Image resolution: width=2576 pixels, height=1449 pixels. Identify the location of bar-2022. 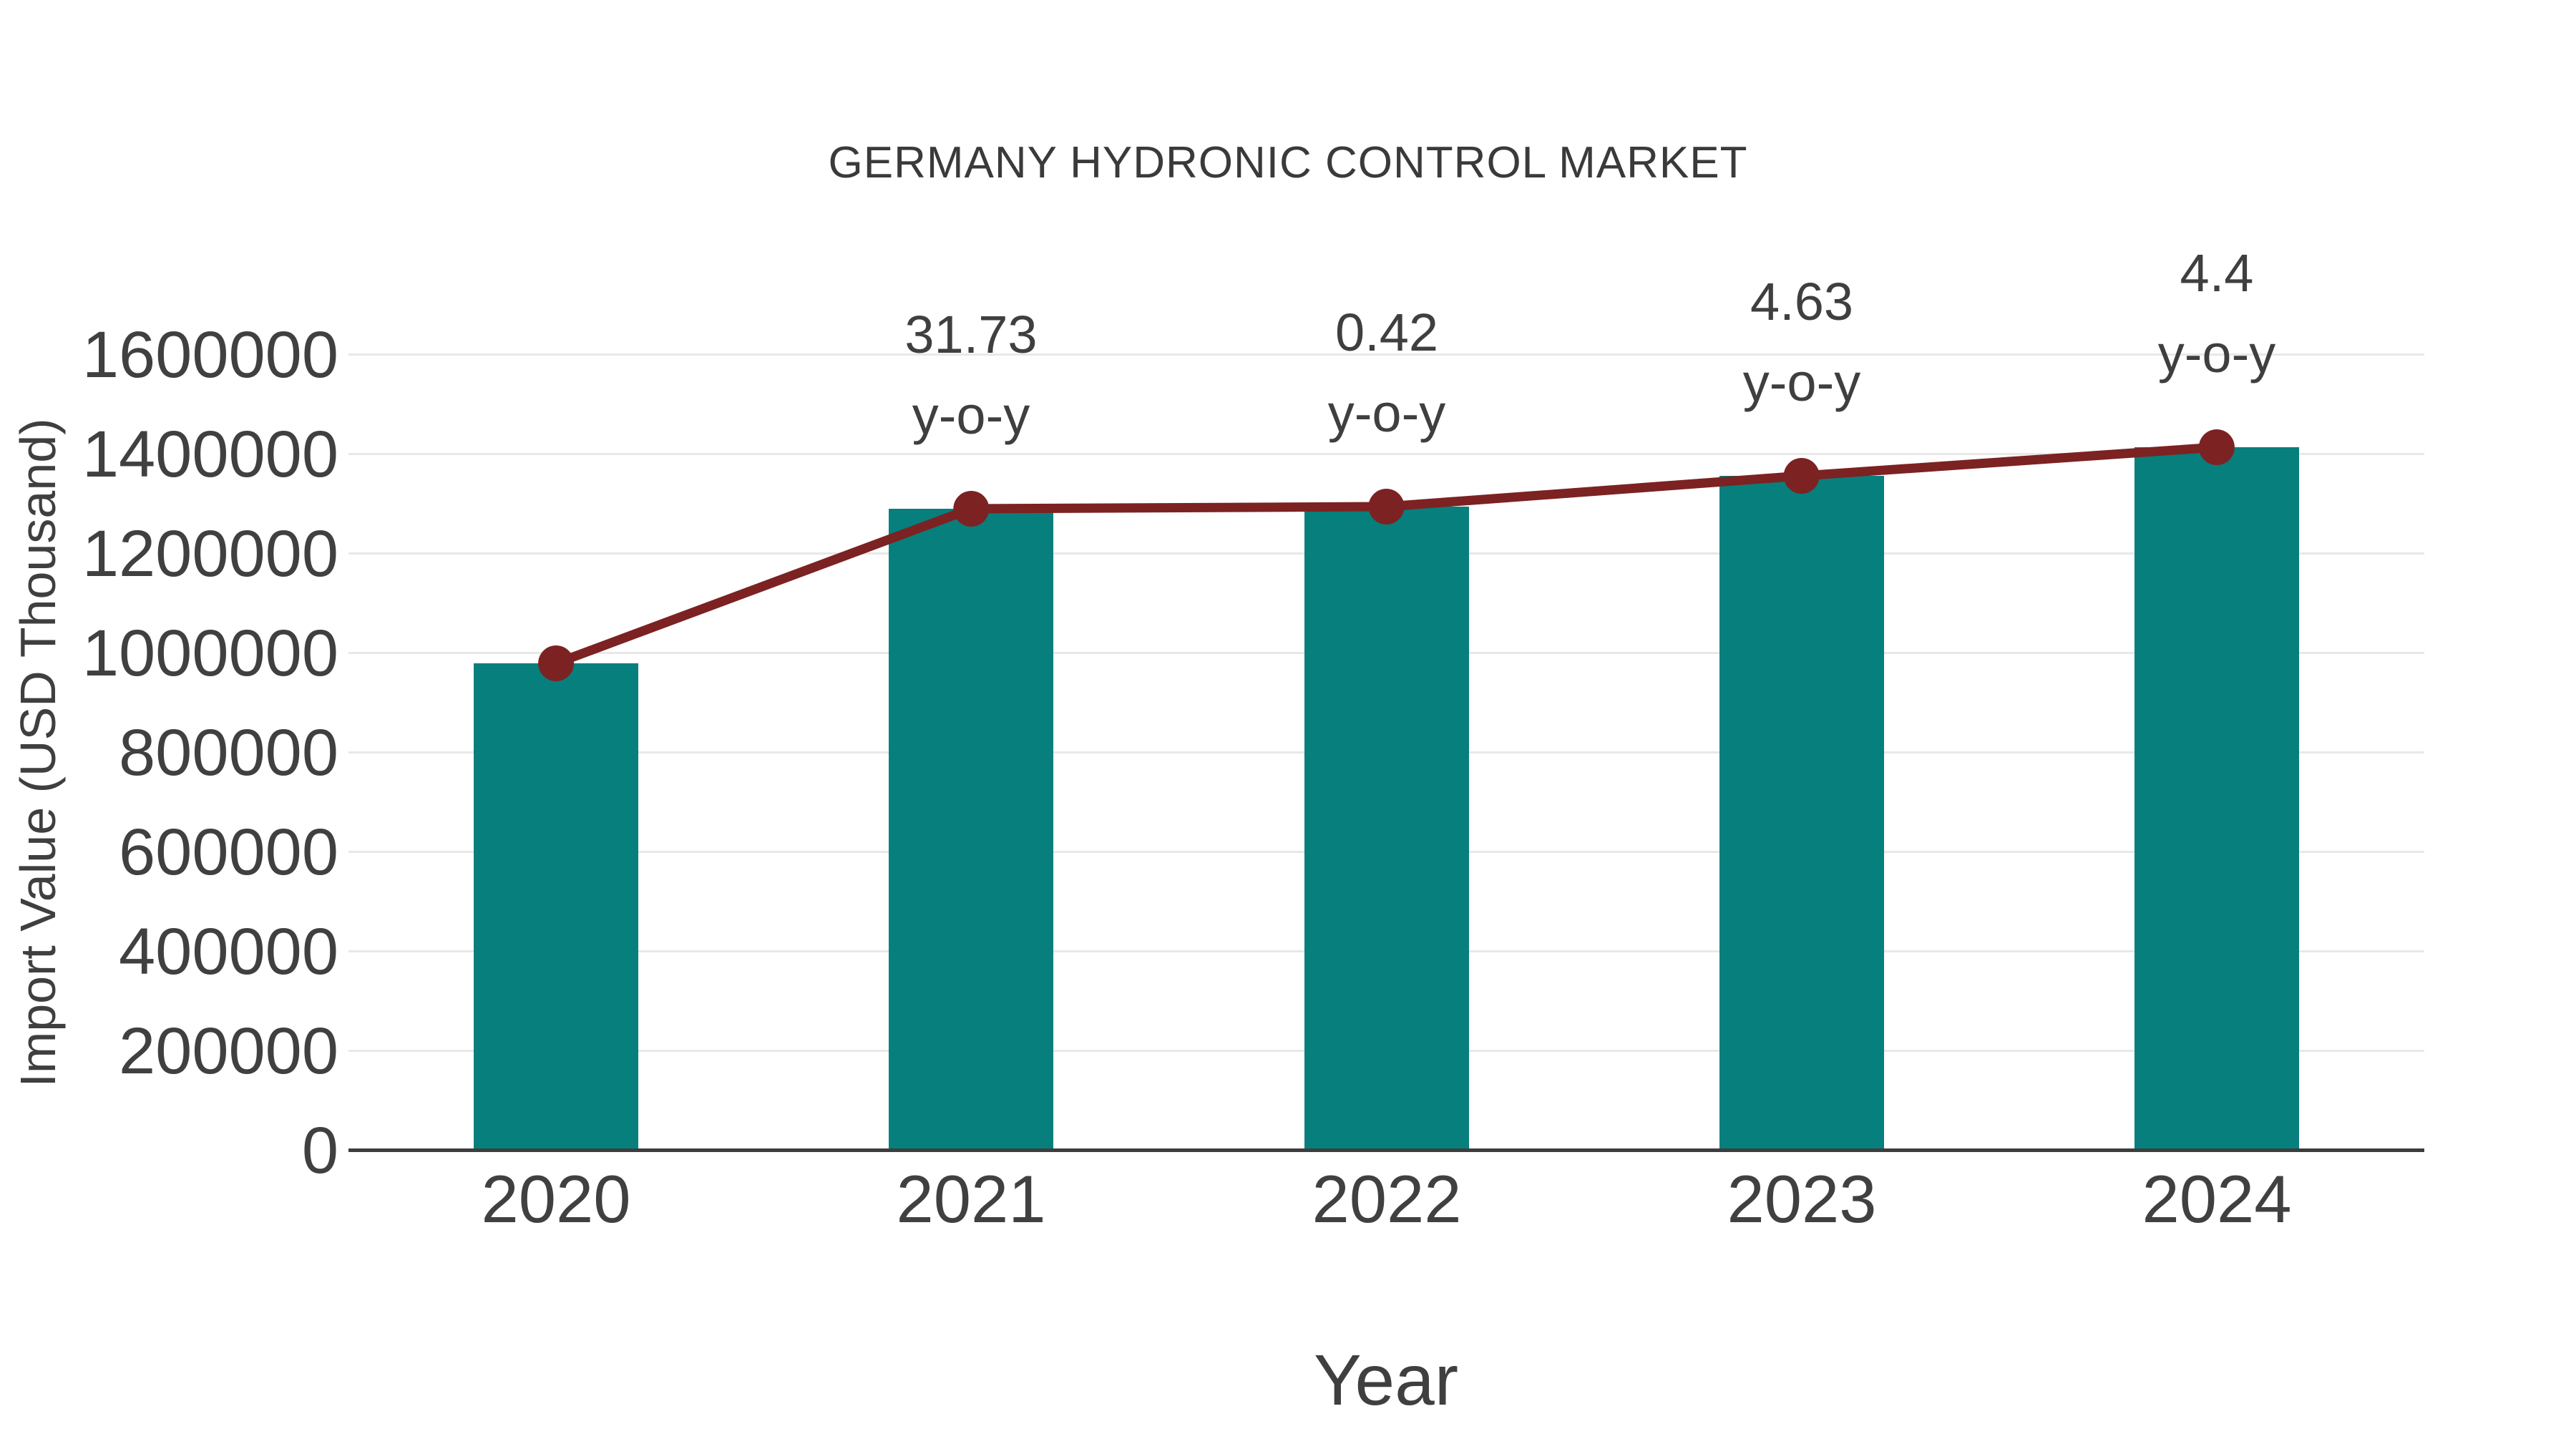
(1386, 829).